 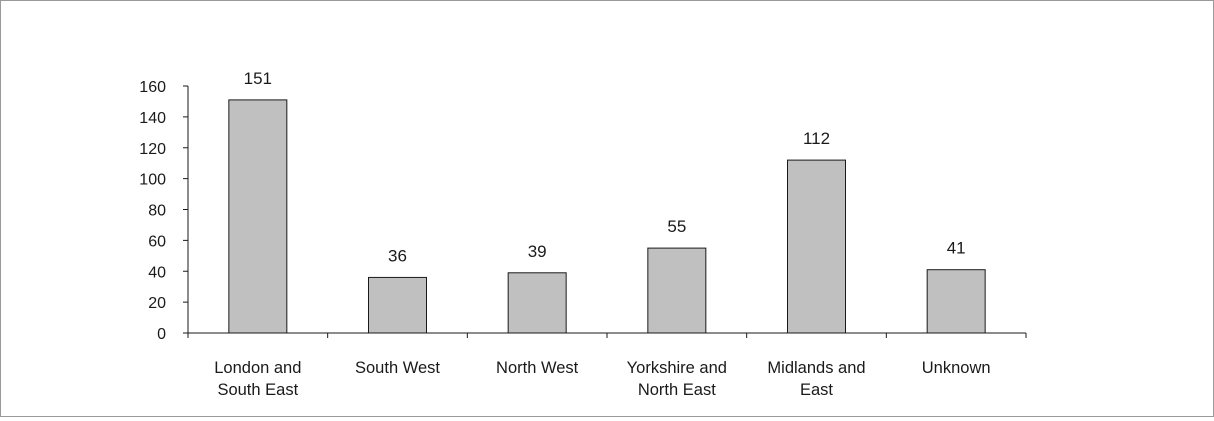 What do you see at coordinates (152, 149) in the screenshot?
I see `y-tick-label: 120` at bounding box center [152, 149].